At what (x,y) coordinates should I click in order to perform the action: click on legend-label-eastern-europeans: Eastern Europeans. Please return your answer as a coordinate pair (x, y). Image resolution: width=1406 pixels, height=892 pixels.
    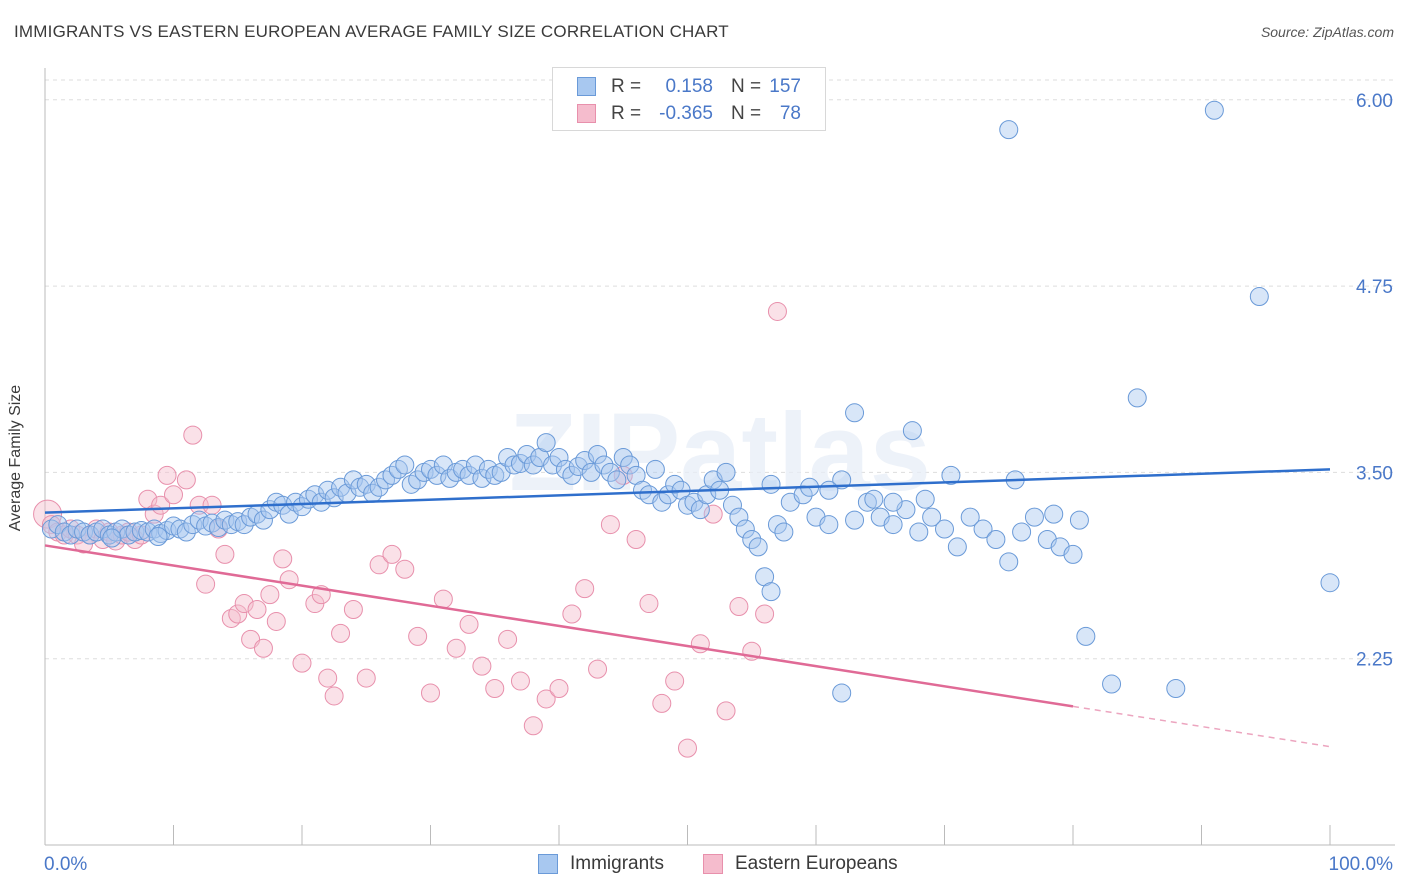
    Looking at the image, I should click on (816, 863).